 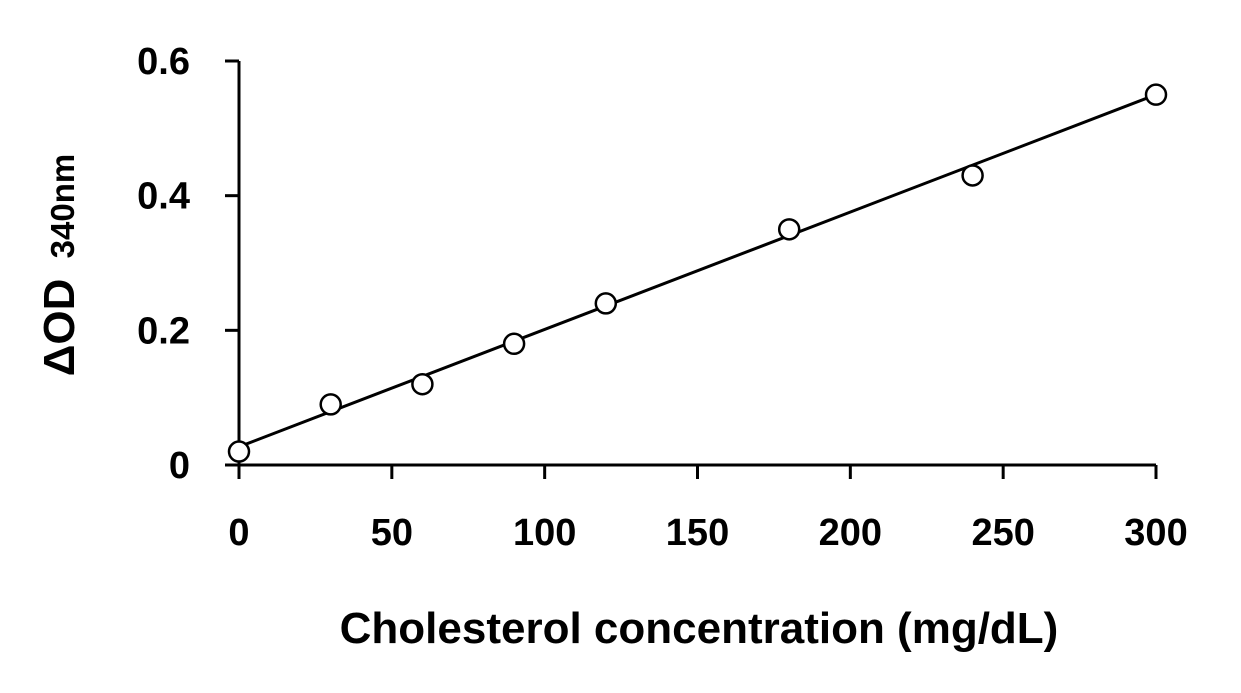 What do you see at coordinates (163, 331) in the screenshot?
I see `y-tick-label: 0.2` at bounding box center [163, 331].